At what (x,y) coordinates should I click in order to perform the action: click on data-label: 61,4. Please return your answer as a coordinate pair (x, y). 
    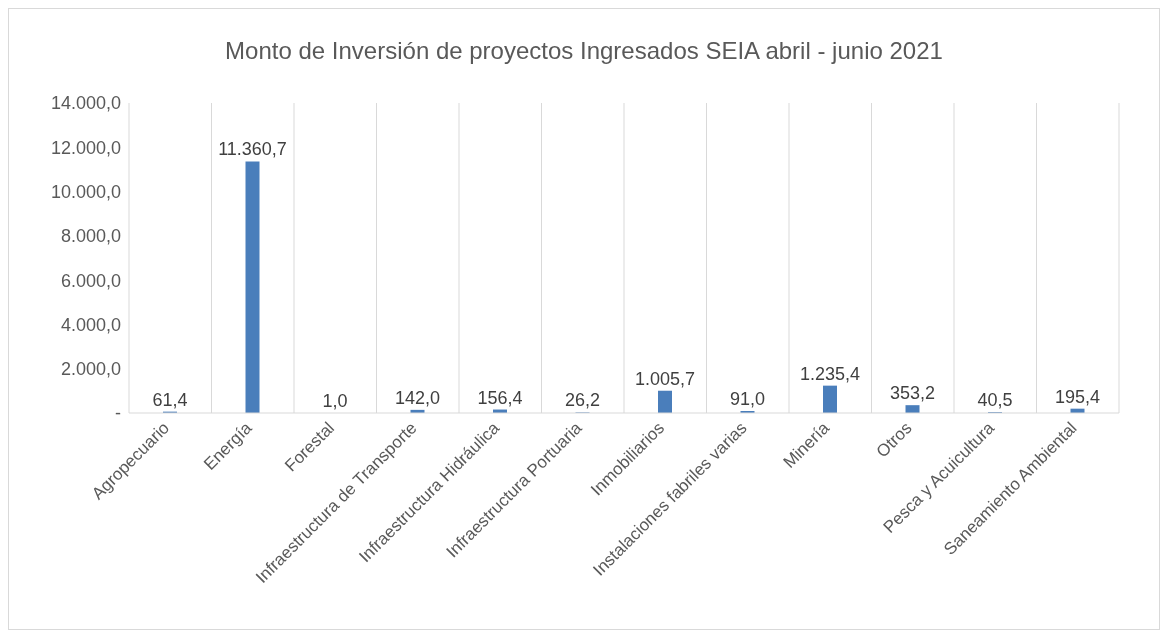
    Looking at the image, I should click on (170, 399).